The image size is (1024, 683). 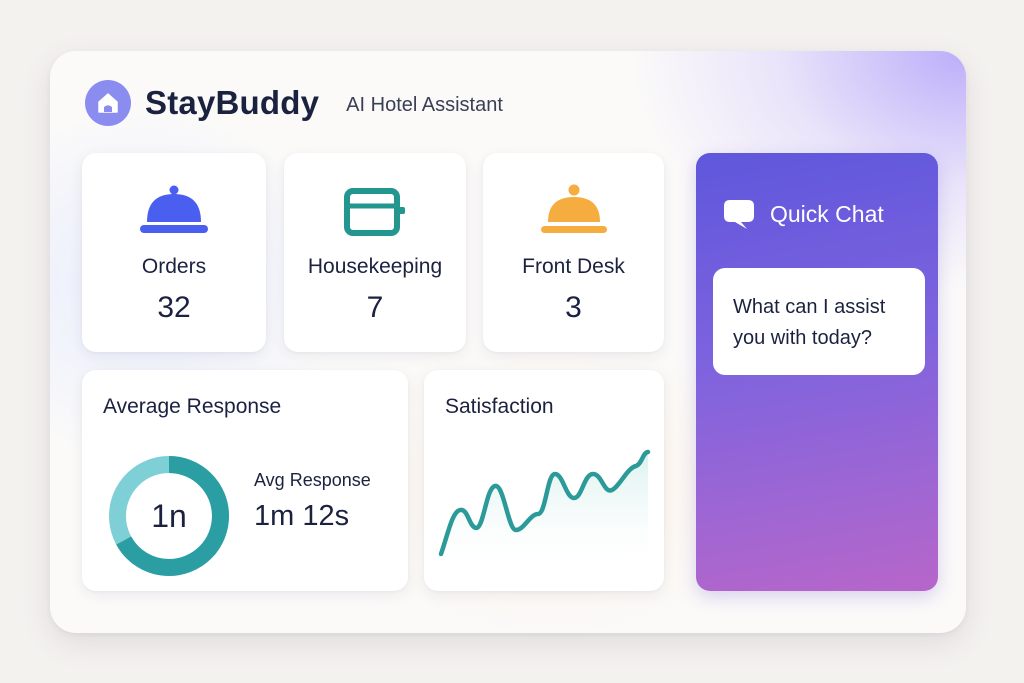 What do you see at coordinates (573, 307) in the screenshot?
I see `front-desk-count: 3` at bounding box center [573, 307].